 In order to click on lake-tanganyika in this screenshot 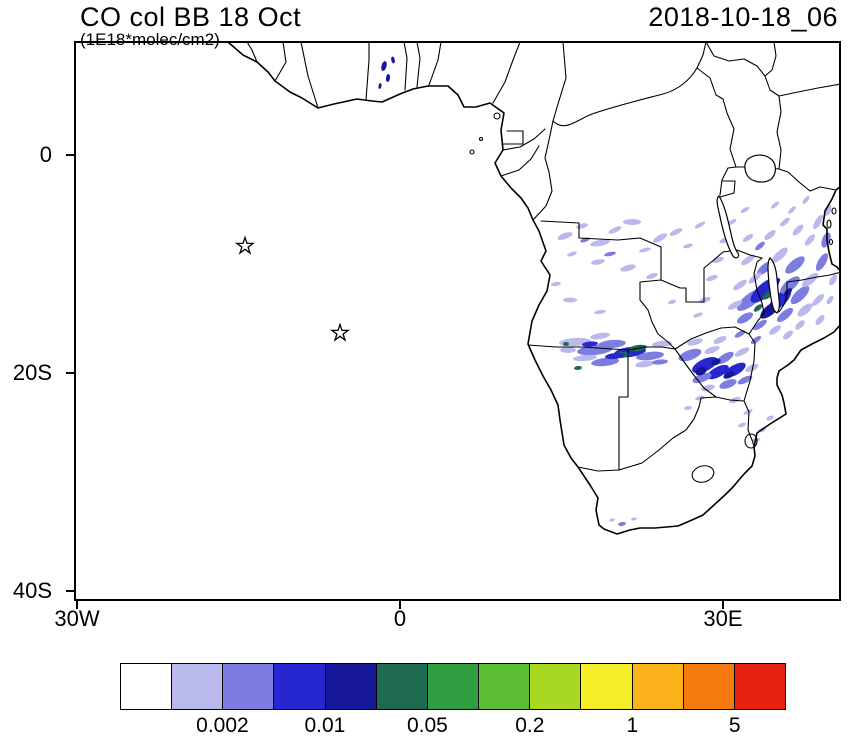, I will do `click(728, 227)`.